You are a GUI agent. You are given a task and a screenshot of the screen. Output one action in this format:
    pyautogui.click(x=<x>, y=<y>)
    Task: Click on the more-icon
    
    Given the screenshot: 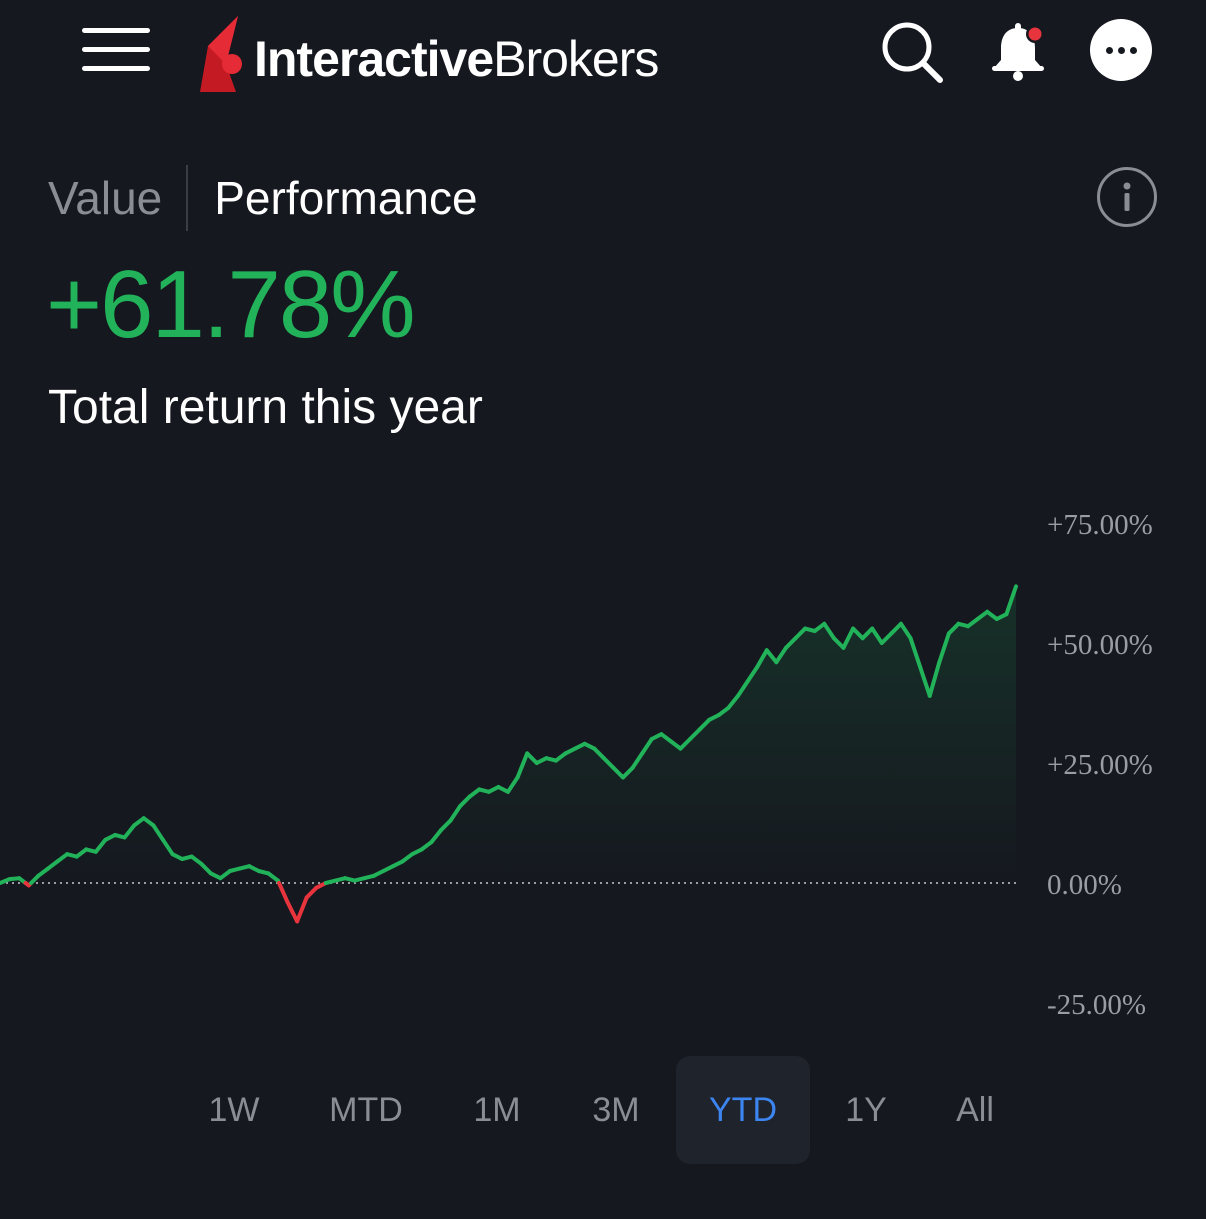 What is the action you would take?
    pyautogui.click(x=1121, y=50)
    